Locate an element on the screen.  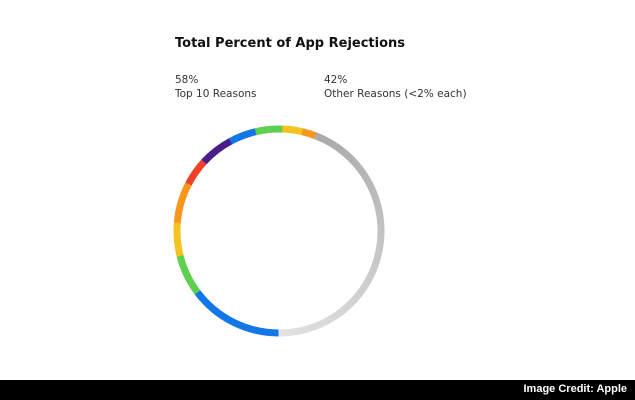
other-reasons-stat: 42% Other Reasons (<2% each) is located at coordinates (395, 87).